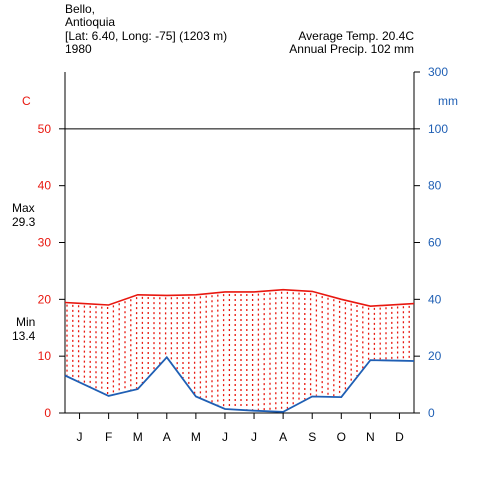 The width and height of the screenshot is (480, 480). What do you see at coordinates (370, 437) in the screenshot?
I see `month-label: N` at bounding box center [370, 437].